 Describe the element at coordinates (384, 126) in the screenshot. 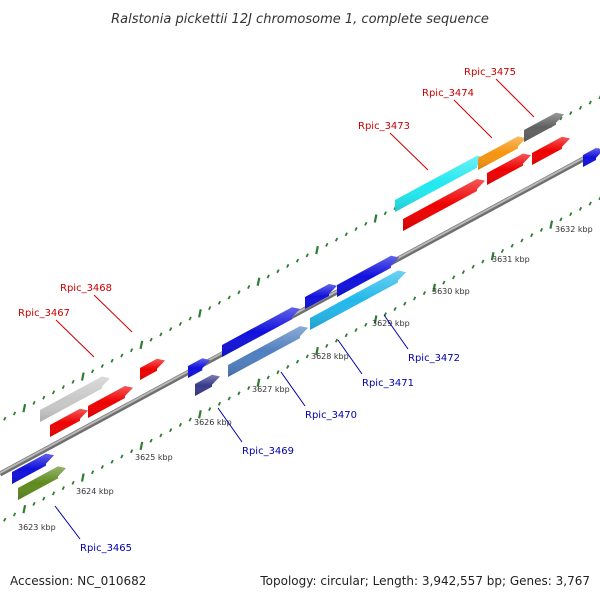

I see `gene-label: Rpic_3473` at that location.